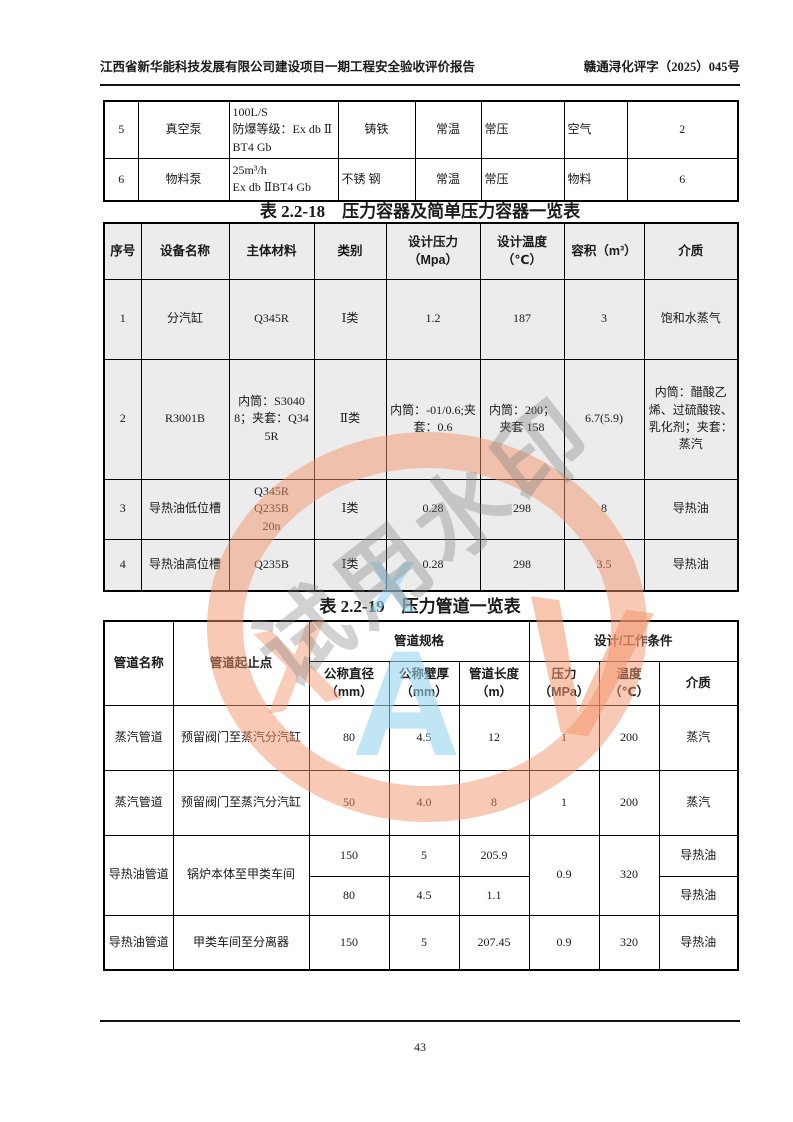 The height and width of the screenshot is (1122, 793). Describe the element at coordinates (448, 180) in the screenshot. I see `cell-temp: 常温` at that location.